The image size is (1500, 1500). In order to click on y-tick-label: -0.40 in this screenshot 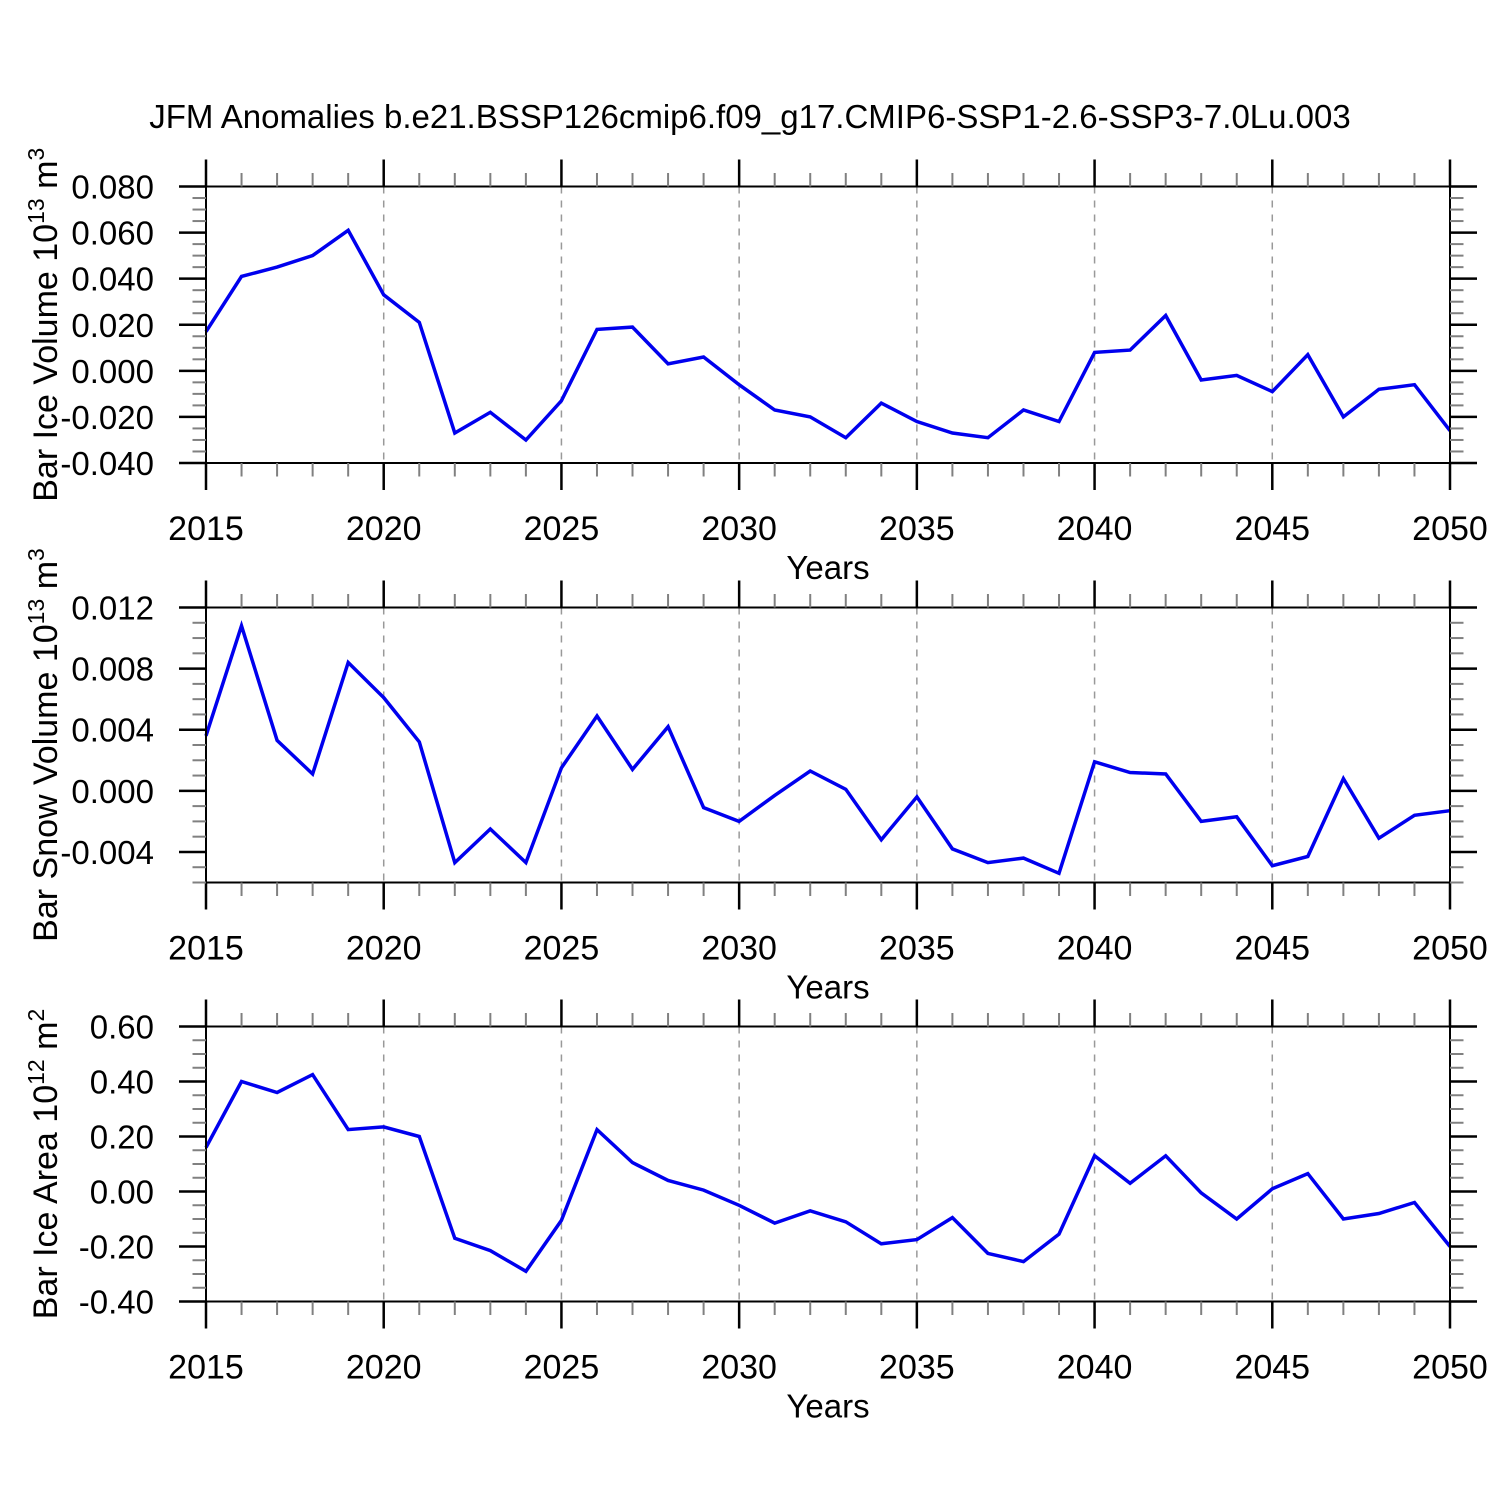, I will do `click(116, 1302)`.